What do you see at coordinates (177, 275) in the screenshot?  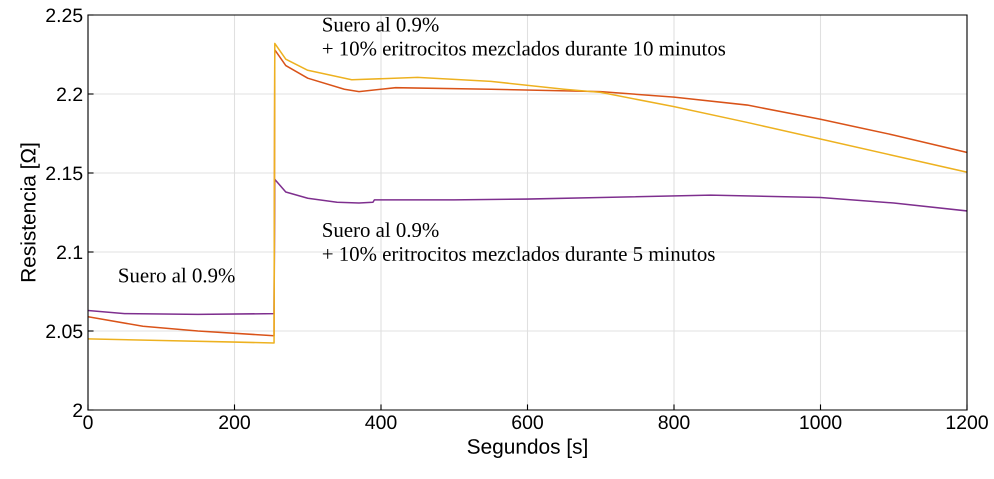 I see `annotation: Suero al 0.9%` at bounding box center [177, 275].